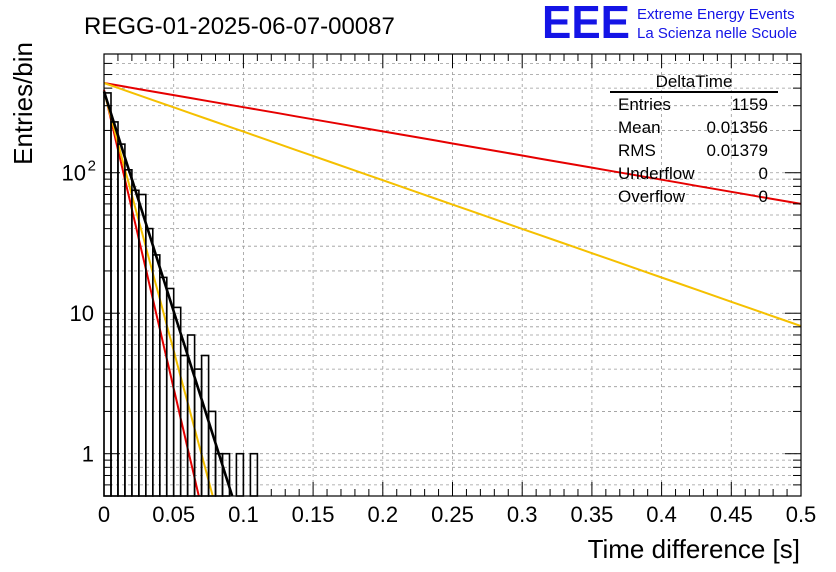 This screenshot has height=572, width=836. I want to click on x-tick-label: 0.2, so click(383, 514).